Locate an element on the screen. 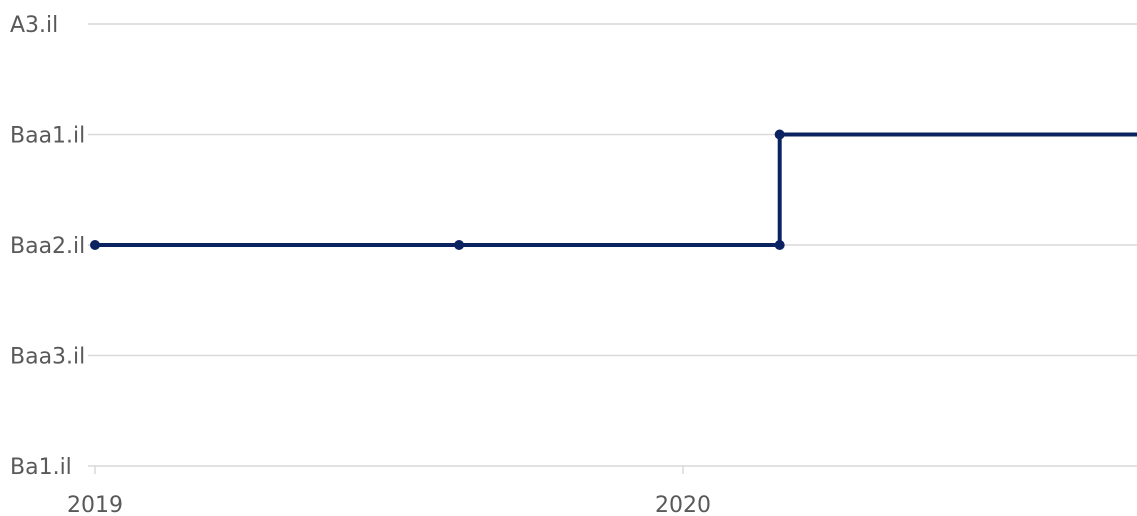  x-tick-label: 2020 is located at coordinates (683, 504).